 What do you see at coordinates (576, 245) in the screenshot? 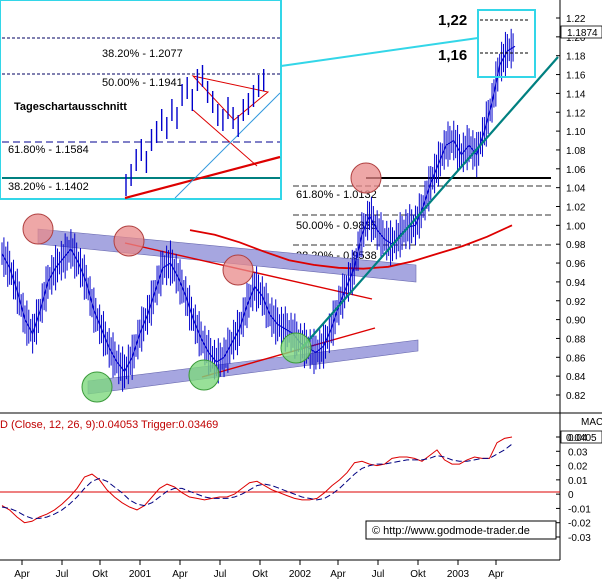
I see `price-tick-label: 0.98` at bounding box center [576, 245].